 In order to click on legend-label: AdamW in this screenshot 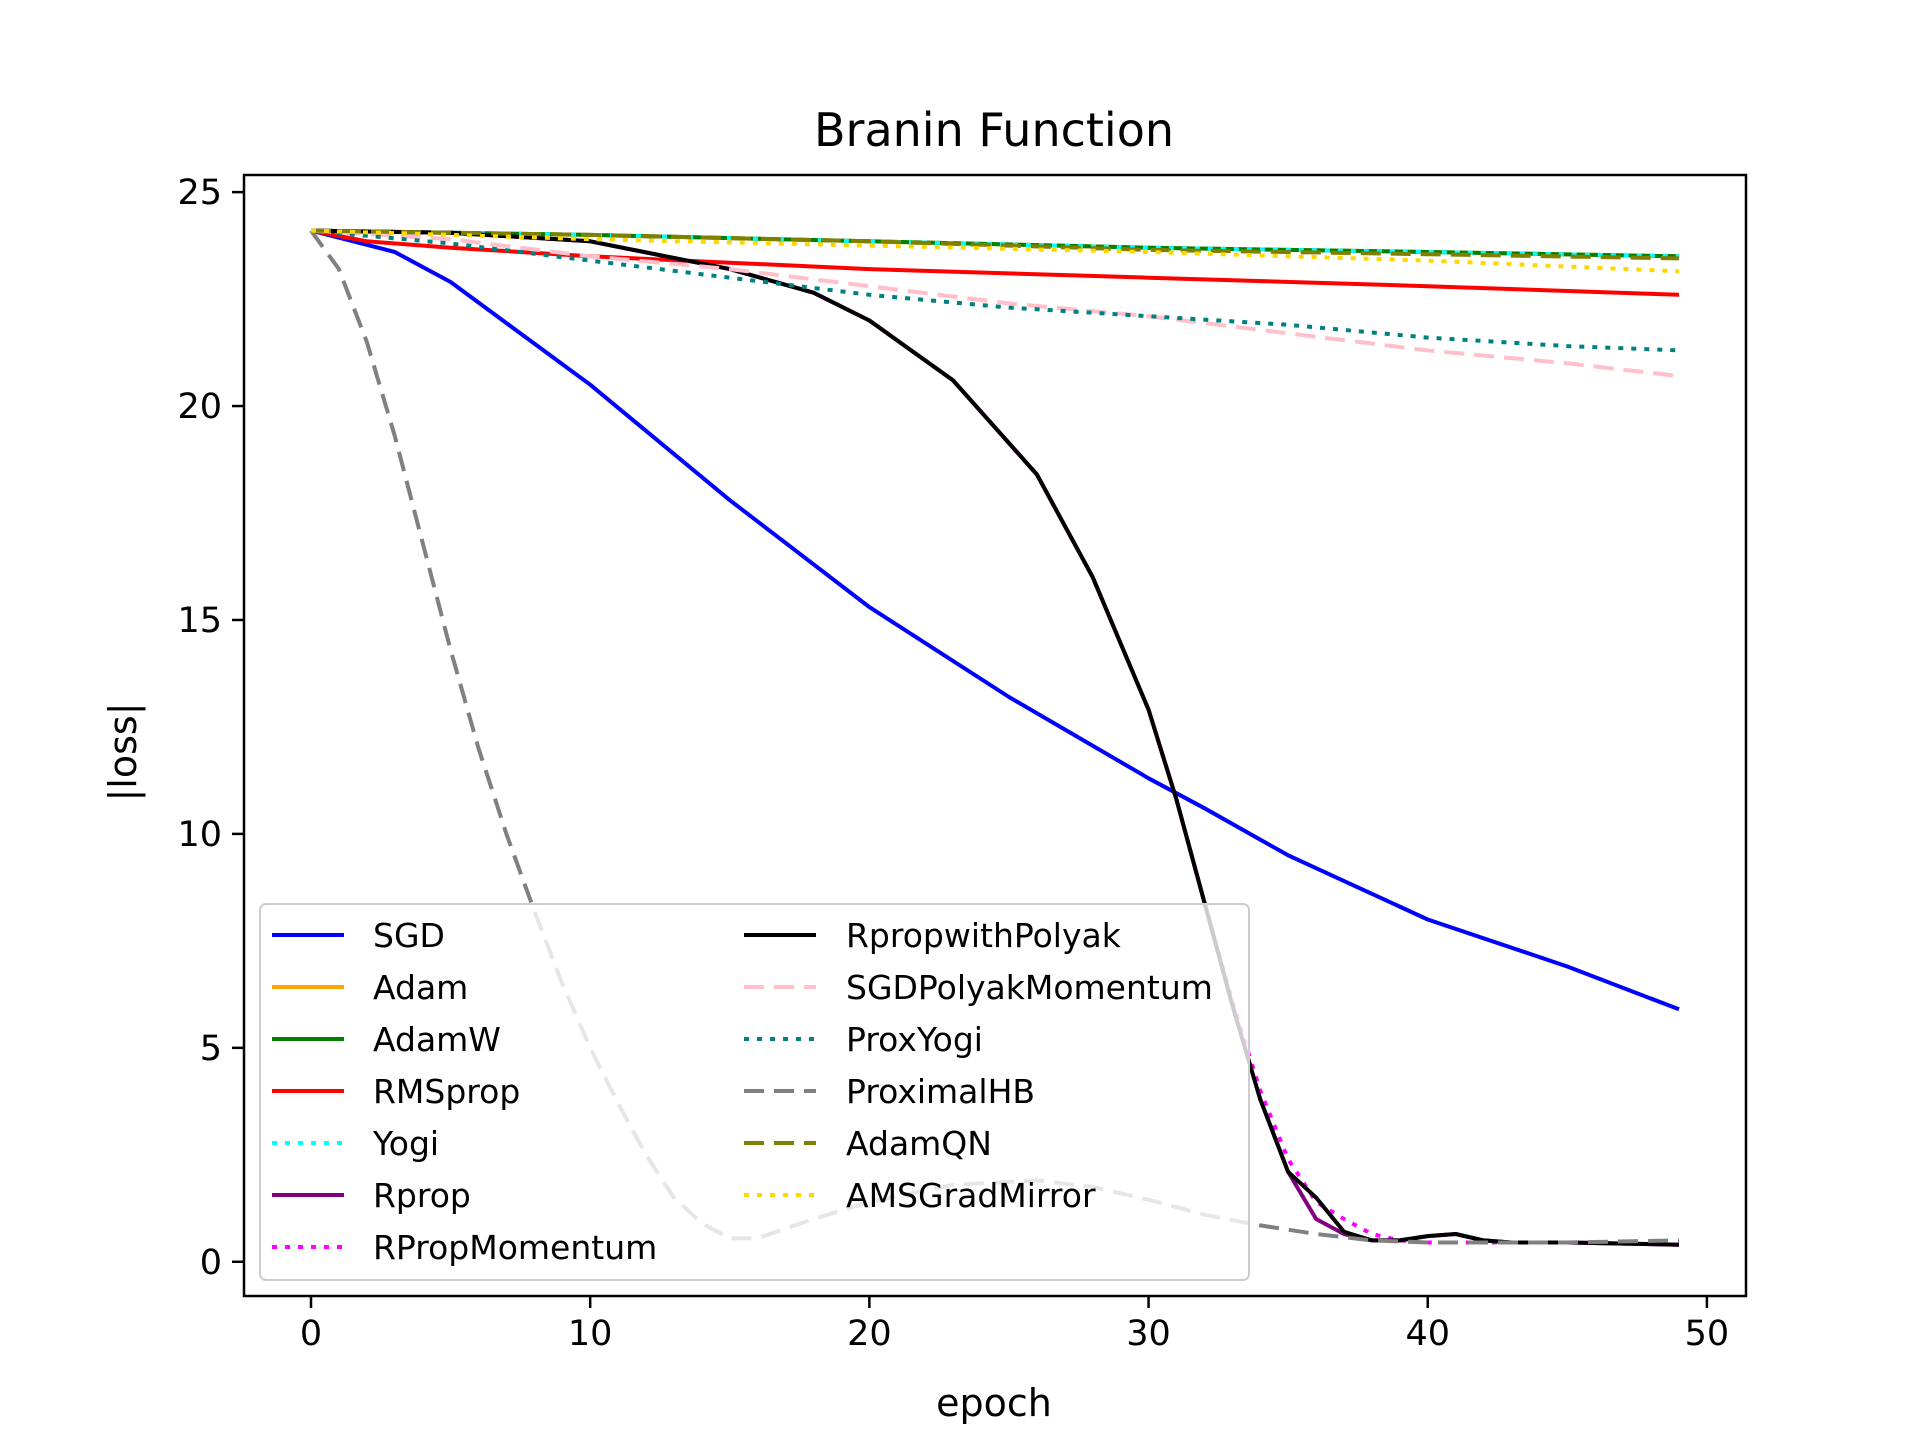, I will do `click(437, 1039)`.